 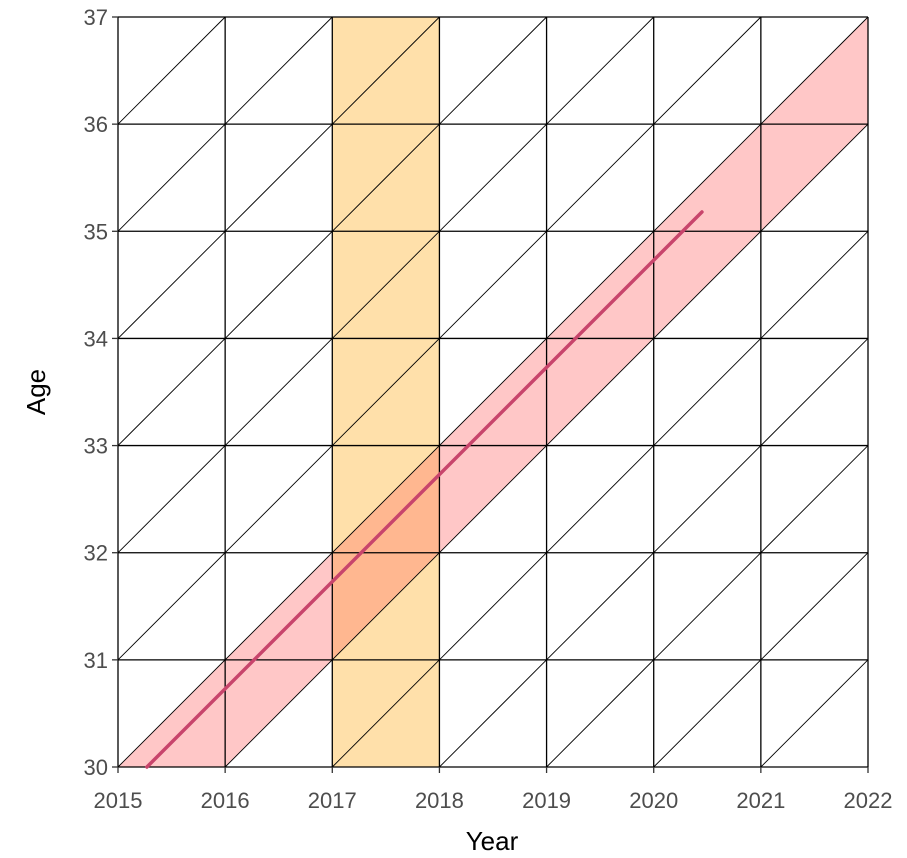 What do you see at coordinates (653, 800) in the screenshot?
I see `x-tick-label-2020: 2020` at bounding box center [653, 800].